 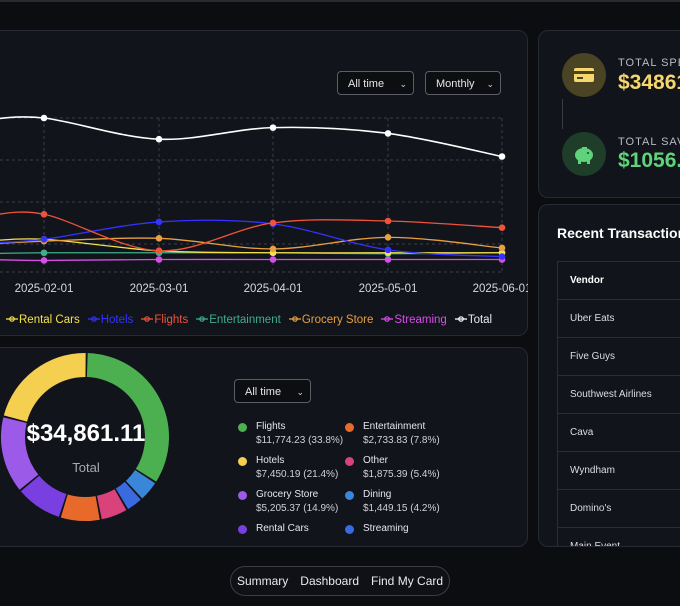 I want to click on donut-legend-item-other: Other $1,875.39 (5.4%), so click(x=392, y=468).